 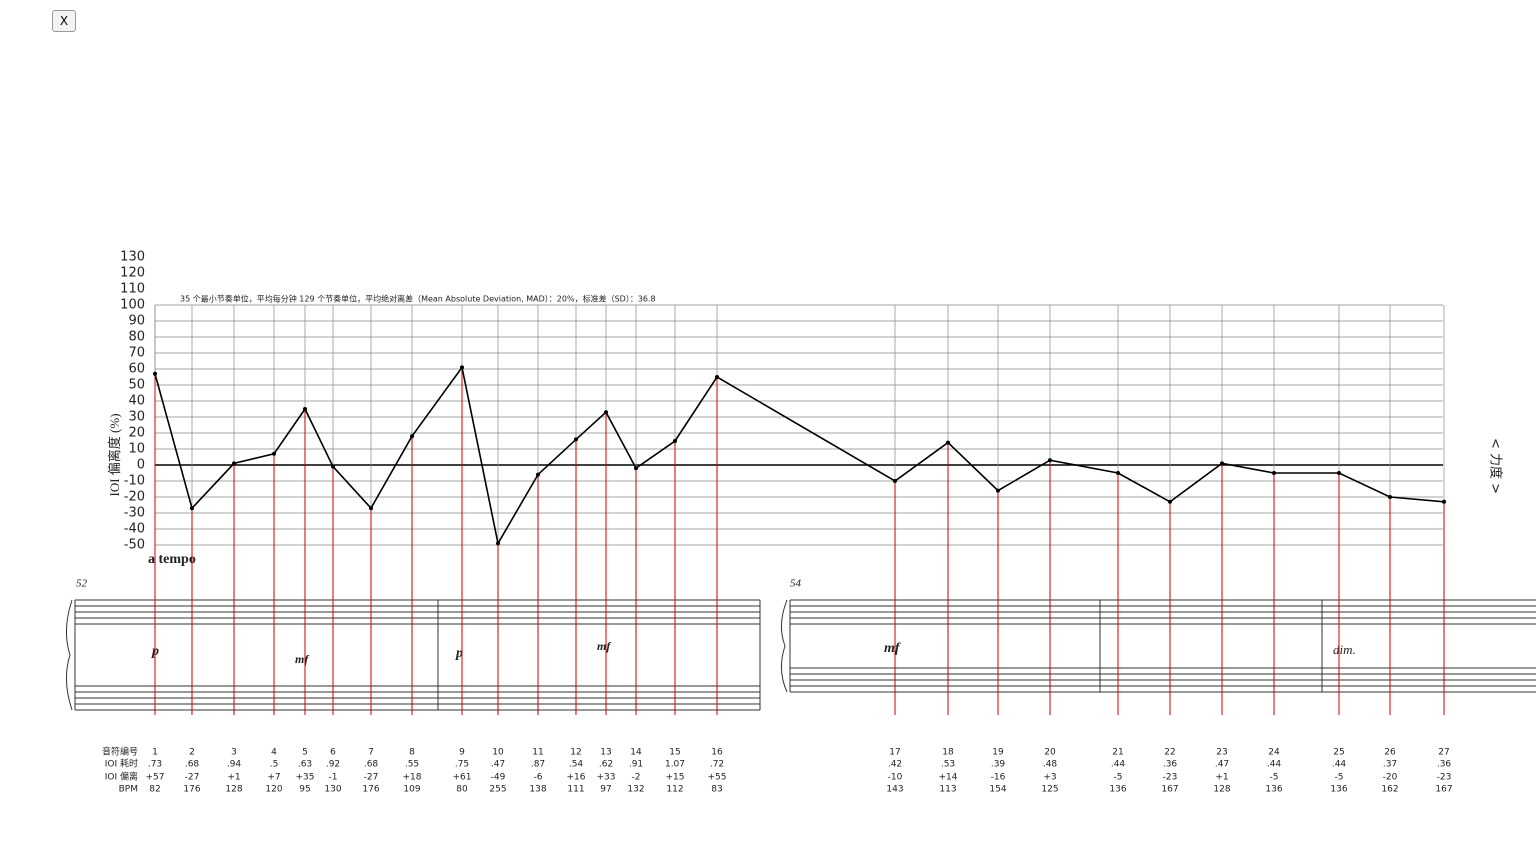 What do you see at coordinates (1049, 790) in the screenshot?
I see `table-cell: 125` at bounding box center [1049, 790].